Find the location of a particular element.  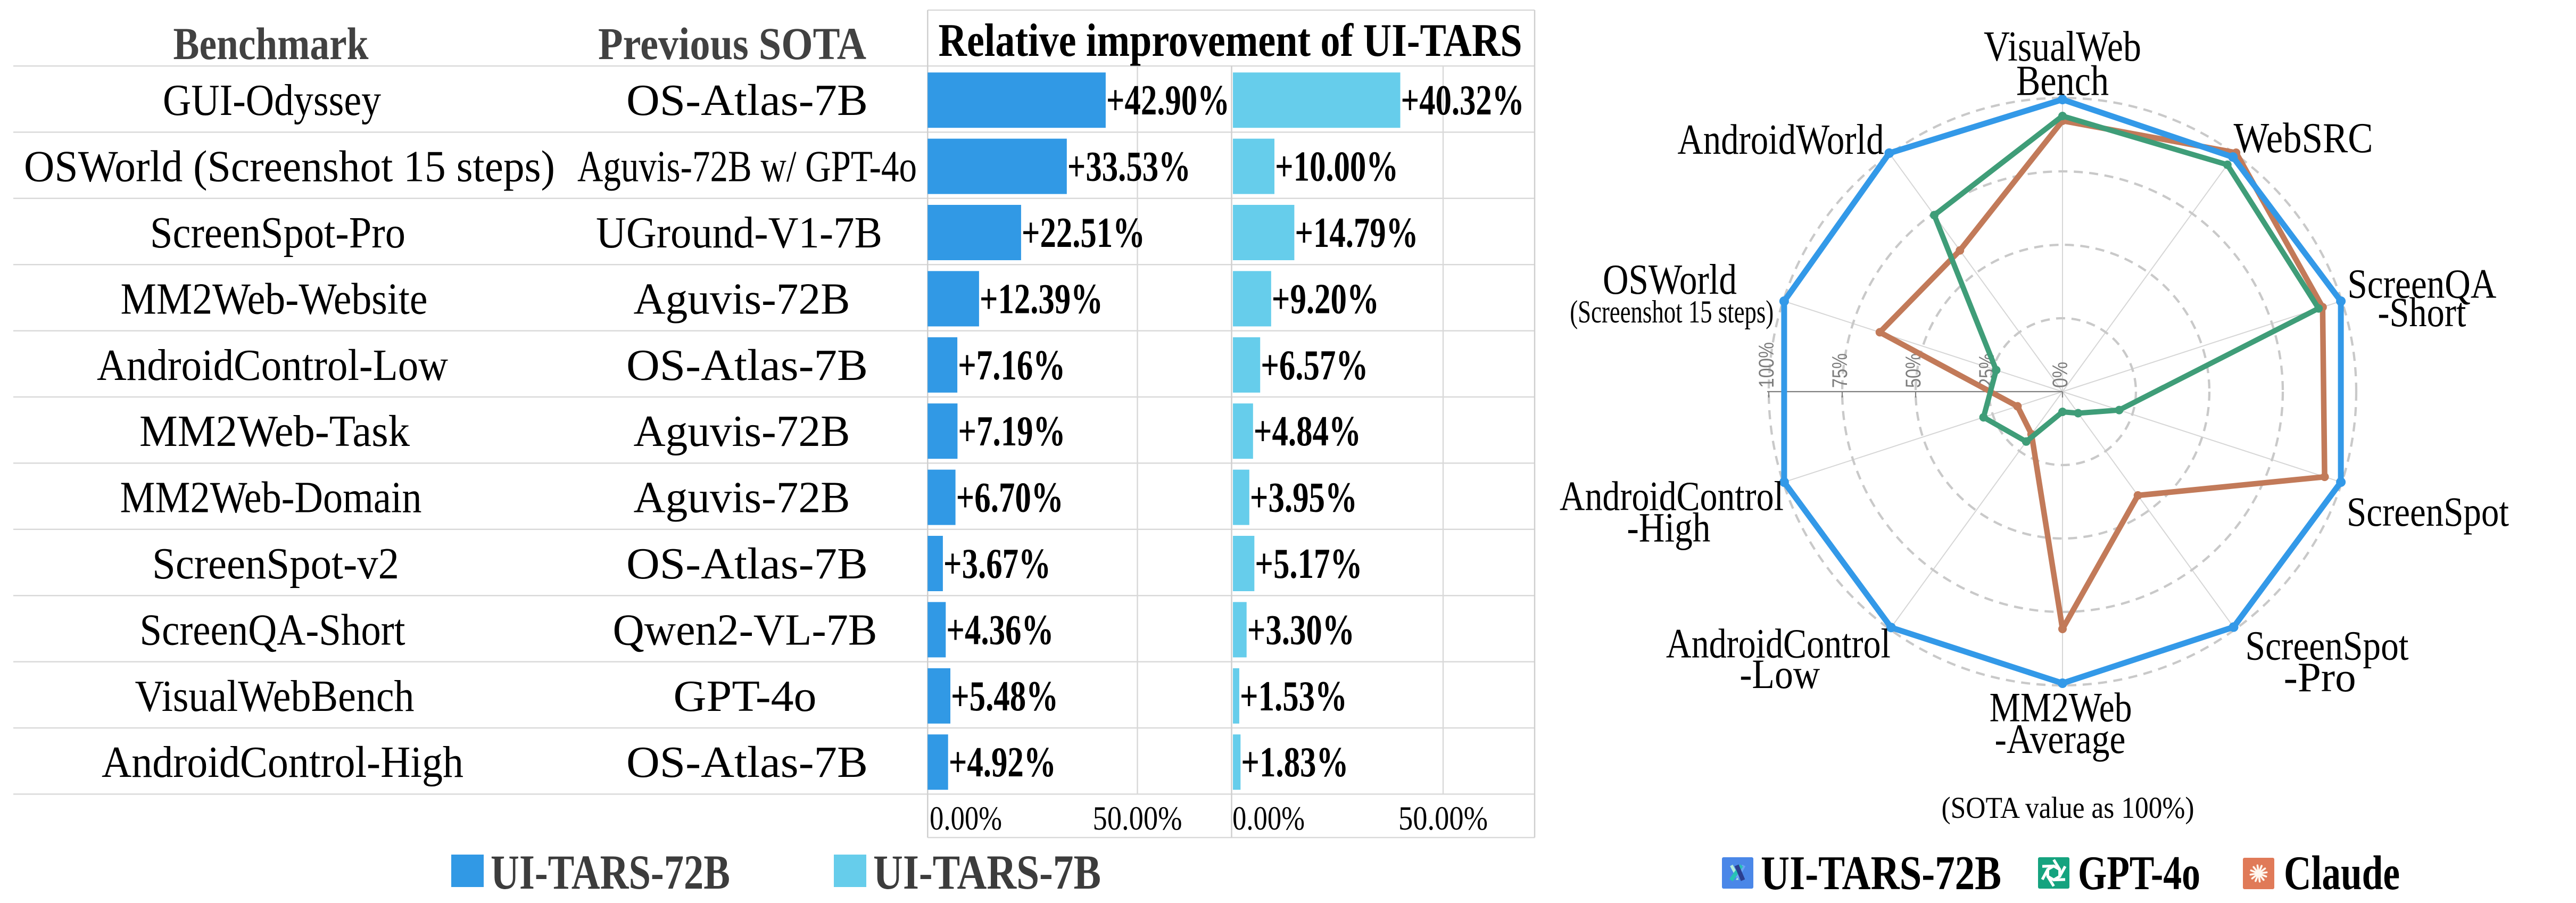

svg-text: +6.70% is located at coordinates (1010, 498).